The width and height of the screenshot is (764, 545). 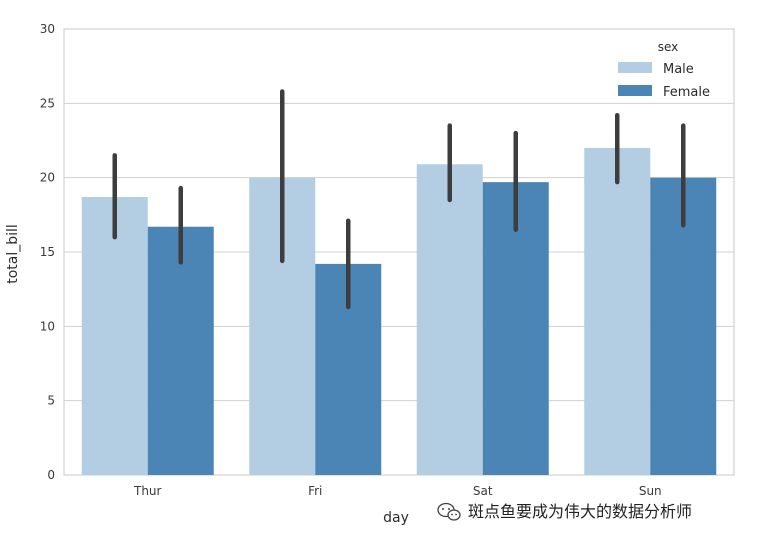 I want to click on y-axis-label: total_bill, so click(x=13, y=254).